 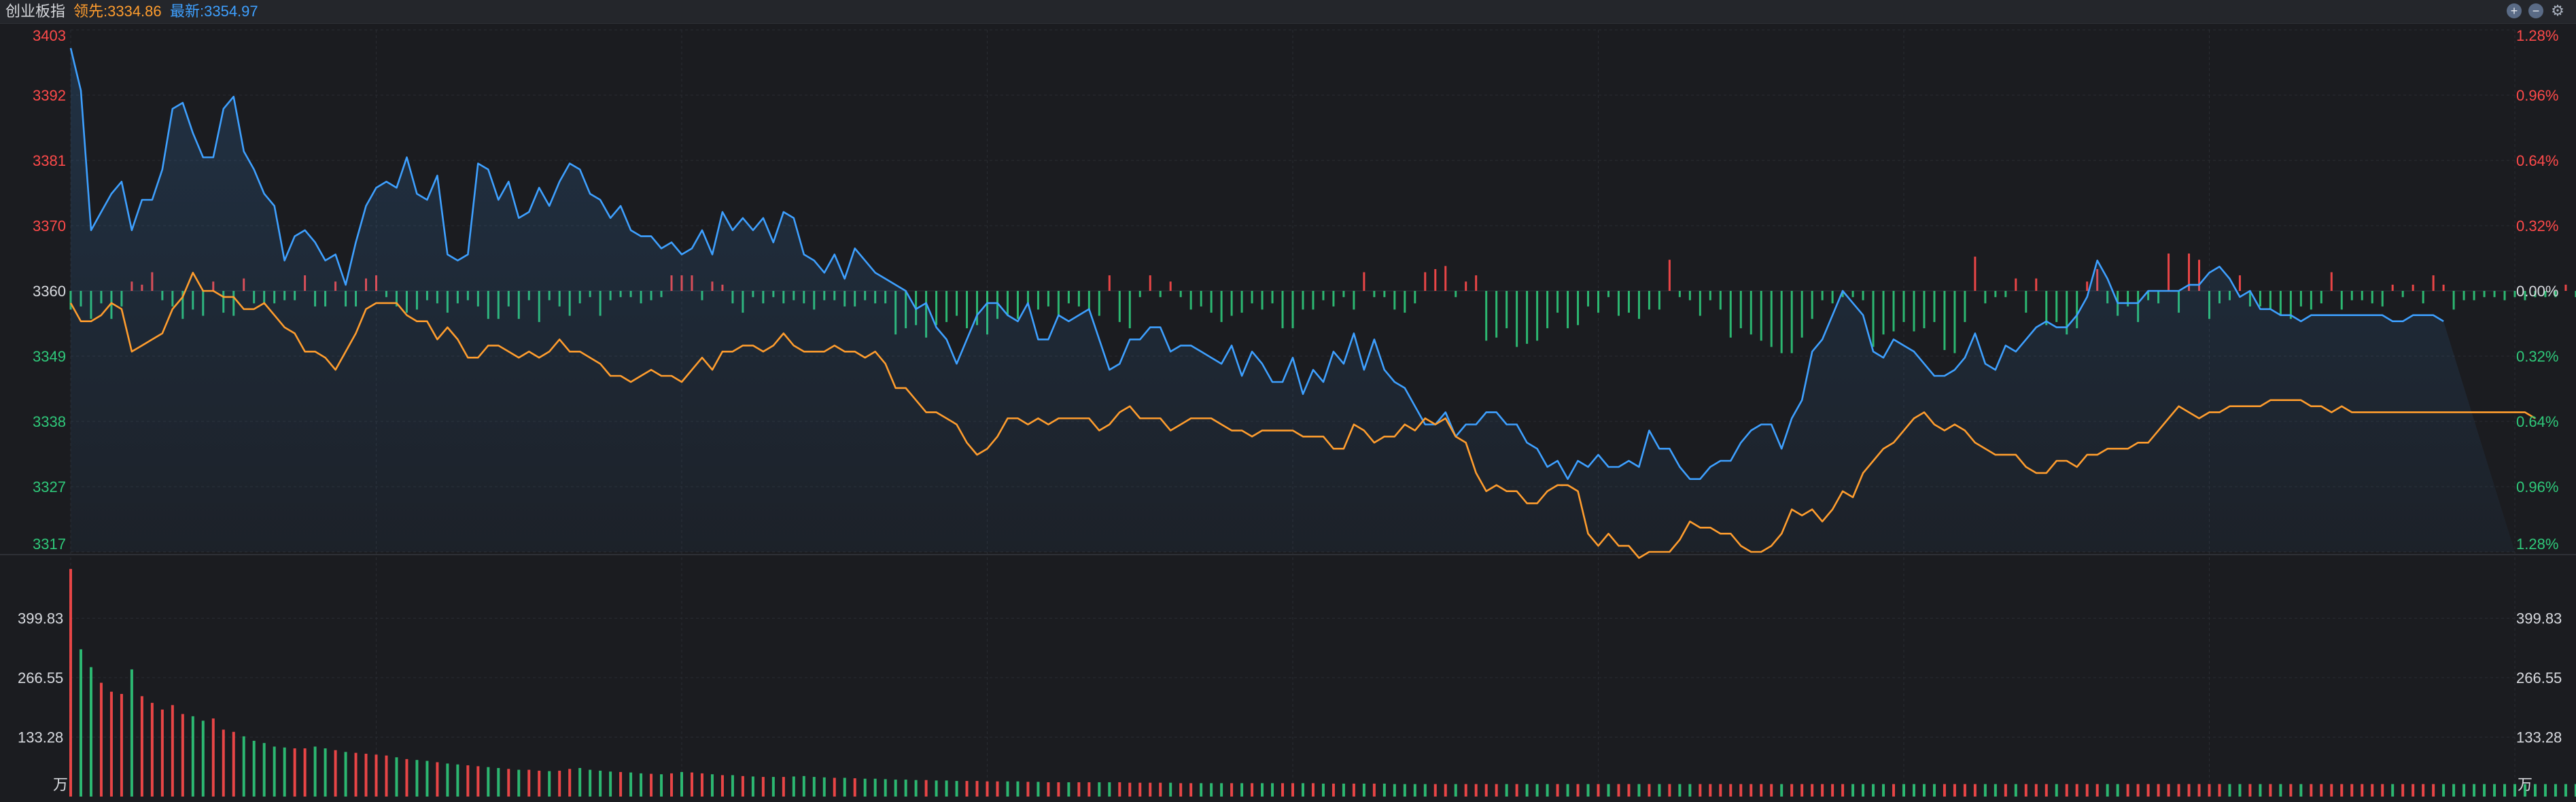 What do you see at coordinates (2539, 678) in the screenshot?
I see `volume-tick-right: 266.55` at bounding box center [2539, 678].